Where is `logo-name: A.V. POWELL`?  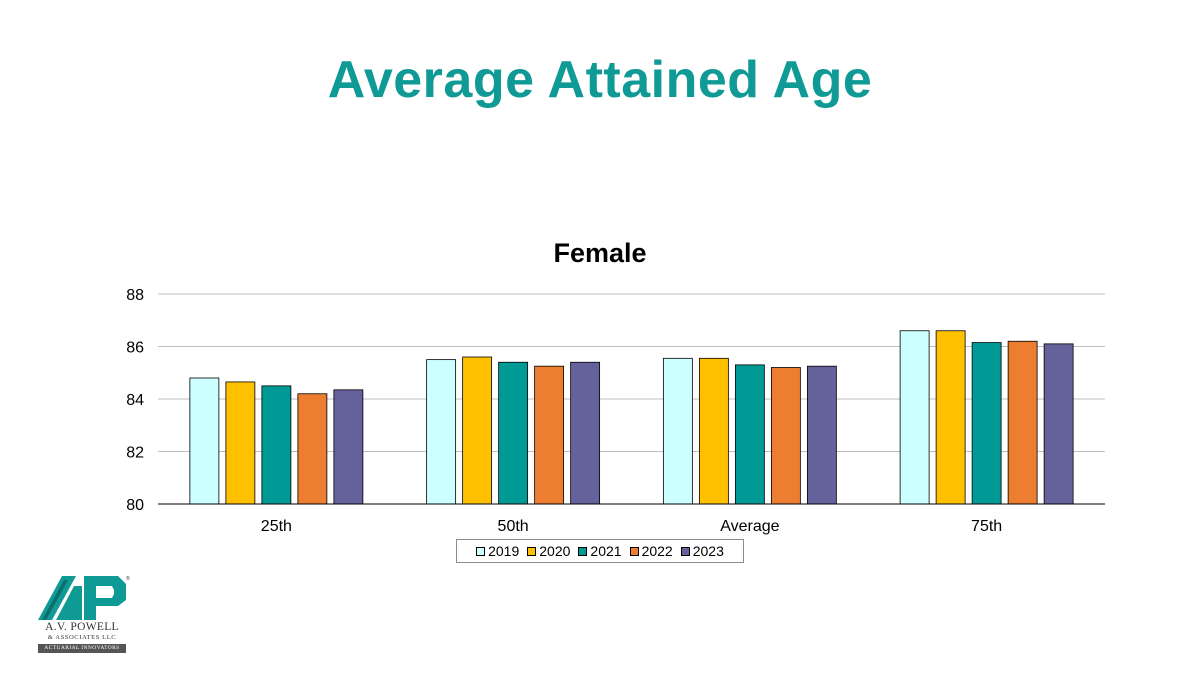 logo-name: A.V. POWELL is located at coordinates (82, 627).